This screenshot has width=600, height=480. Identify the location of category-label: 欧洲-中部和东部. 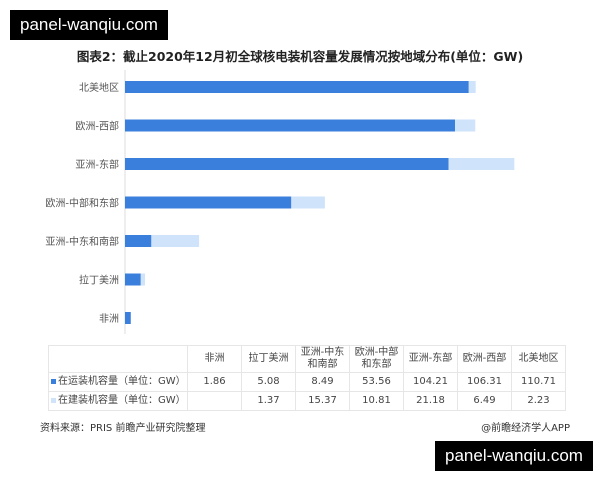
(82, 203).